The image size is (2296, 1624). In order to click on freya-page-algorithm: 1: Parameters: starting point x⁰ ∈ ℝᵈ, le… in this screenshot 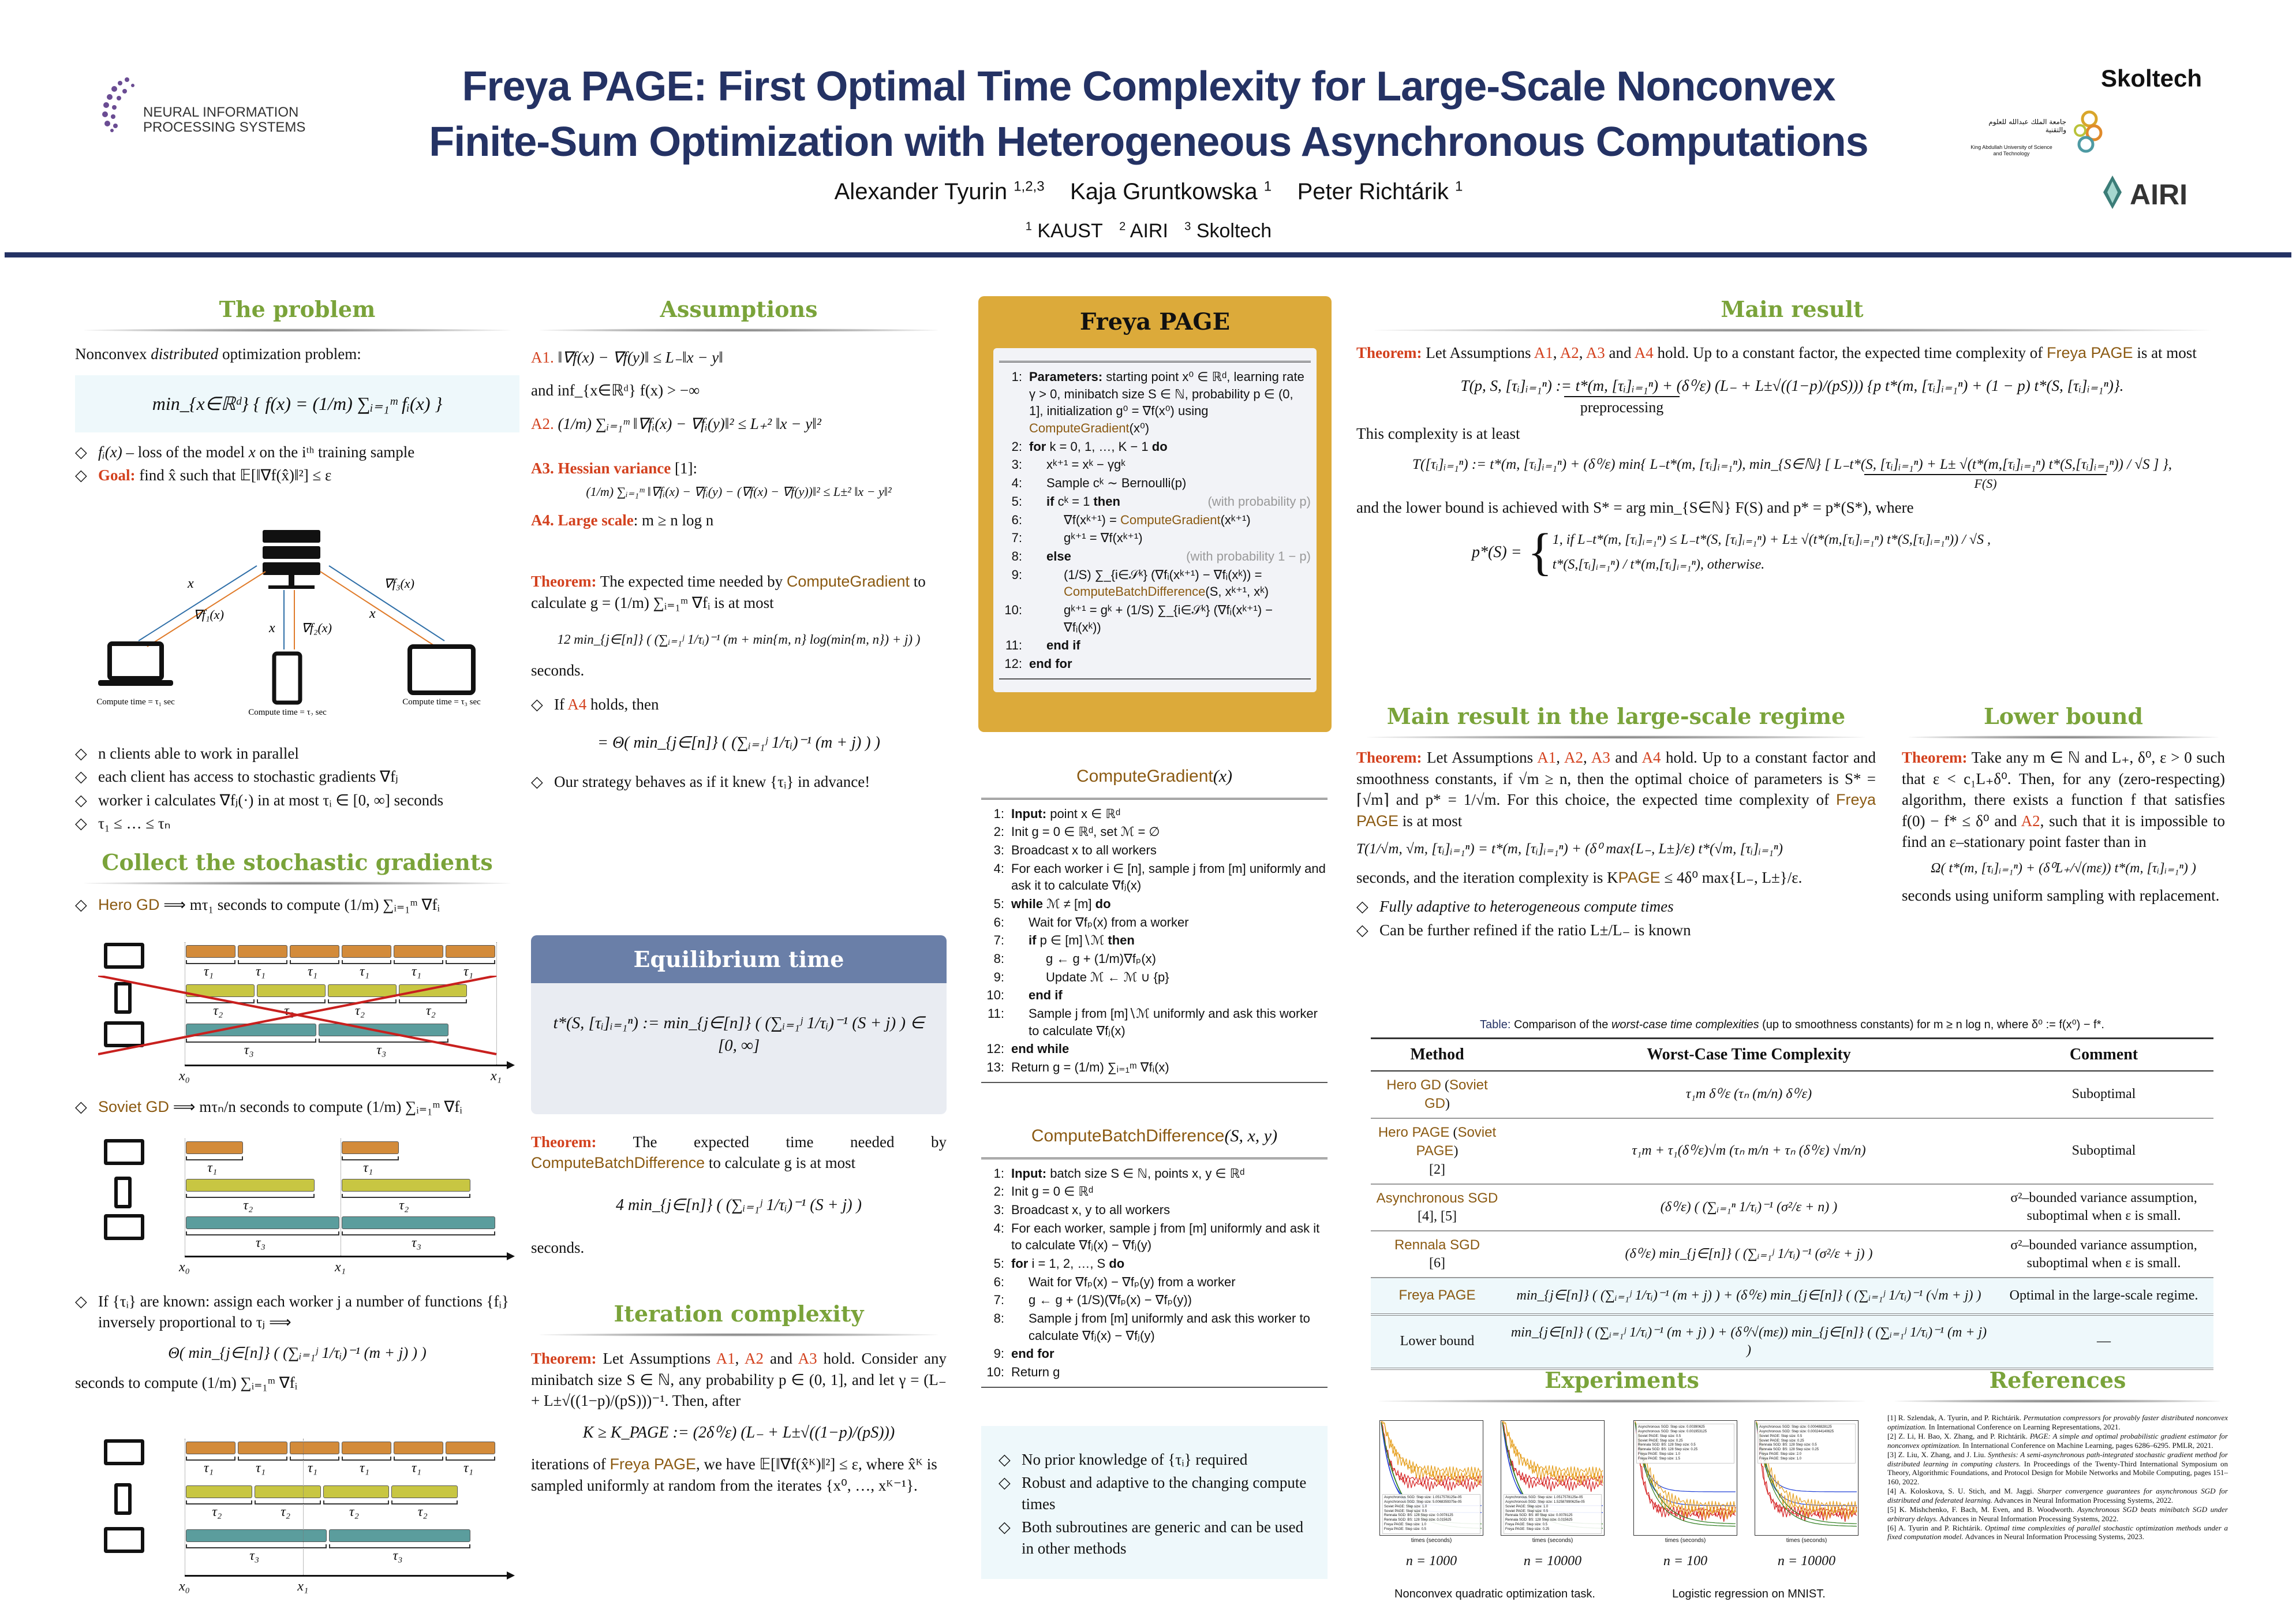, I will do `click(1155, 520)`.